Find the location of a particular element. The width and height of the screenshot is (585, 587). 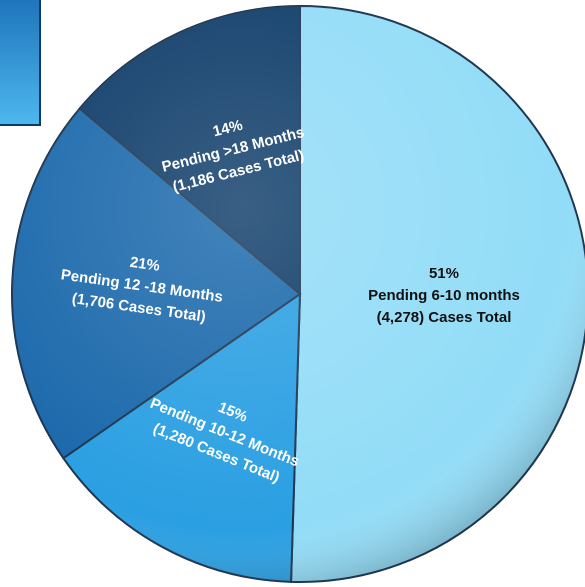

slice-category: Pending 6-10 months is located at coordinates (444, 295).